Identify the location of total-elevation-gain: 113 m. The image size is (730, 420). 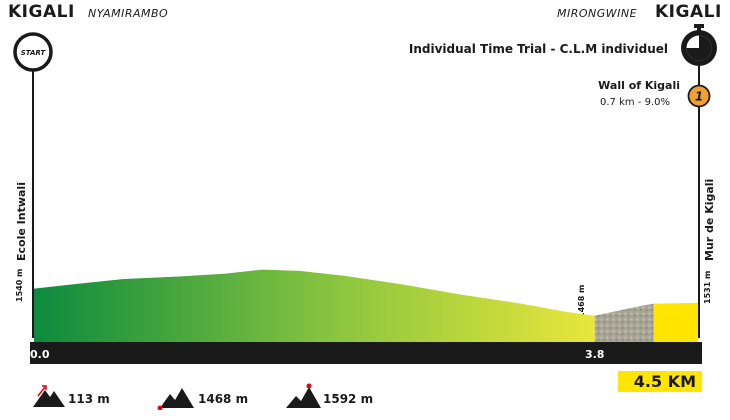
(89, 399).